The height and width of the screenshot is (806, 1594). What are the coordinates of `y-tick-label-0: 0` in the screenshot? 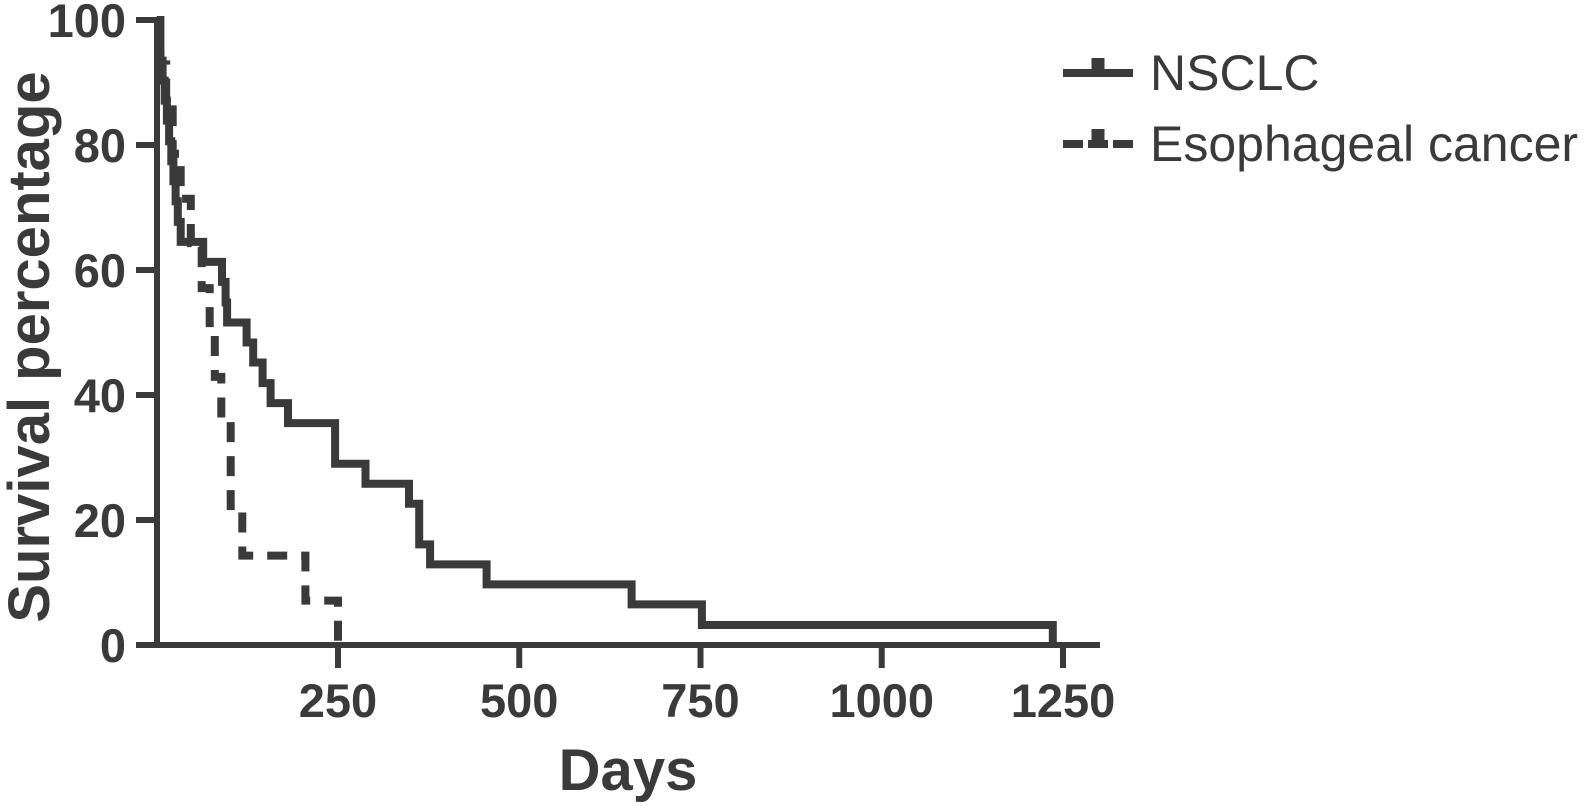 It's located at (113, 645).